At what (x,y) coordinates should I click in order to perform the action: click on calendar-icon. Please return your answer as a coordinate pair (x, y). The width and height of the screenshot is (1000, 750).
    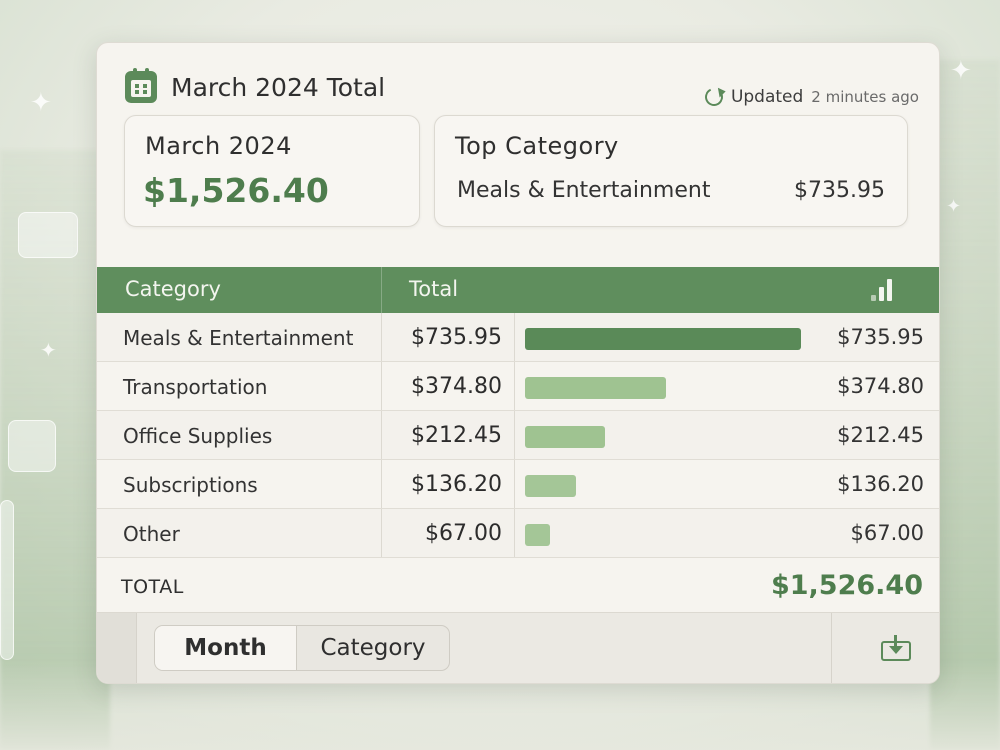
    Looking at the image, I should click on (141, 85).